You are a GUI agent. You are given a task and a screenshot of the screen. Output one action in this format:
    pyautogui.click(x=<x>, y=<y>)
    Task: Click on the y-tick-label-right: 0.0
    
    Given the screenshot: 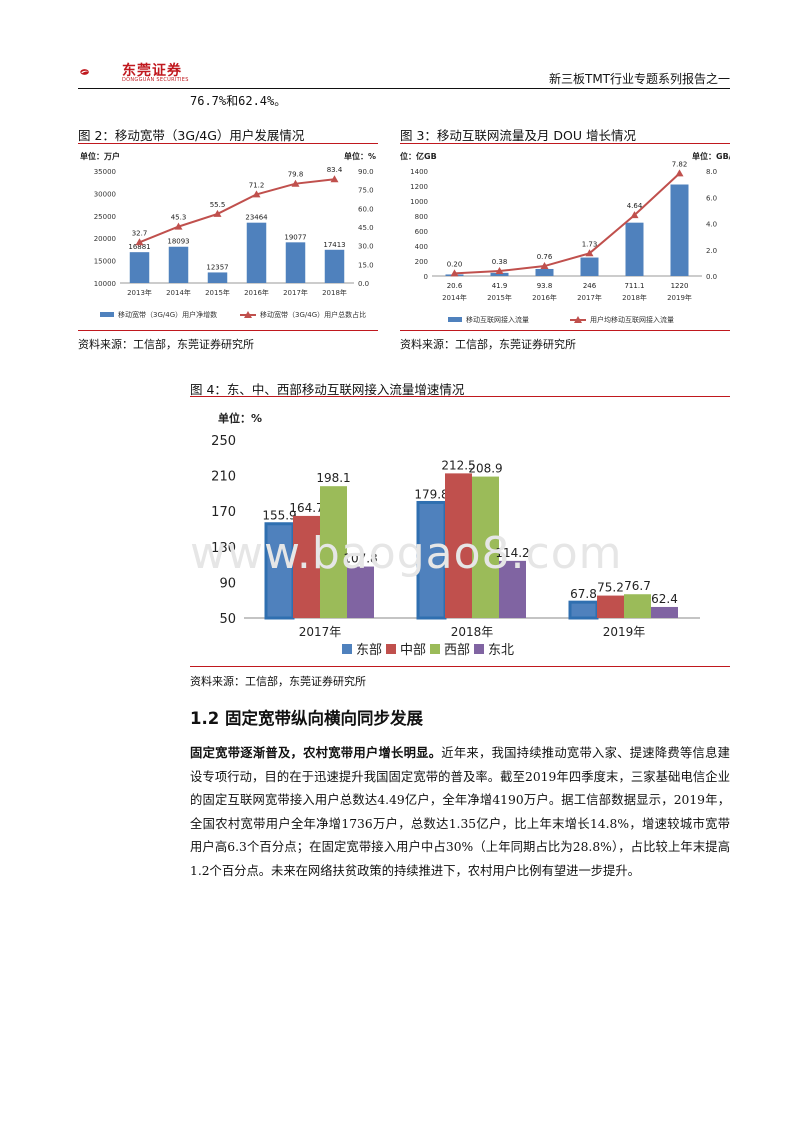 What is the action you would take?
    pyautogui.click(x=363, y=284)
    